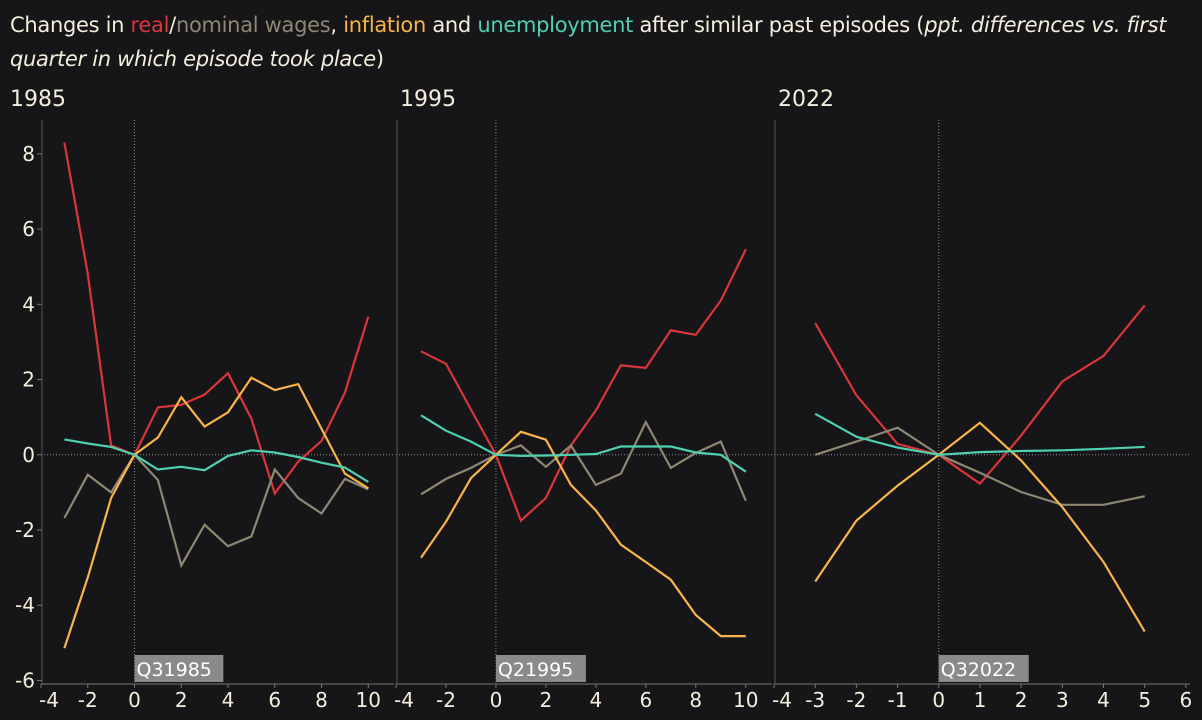 Image resolution: width=1202 pixels, height=720 pixels. I want to click on title-text: ,, so click(337, 25).